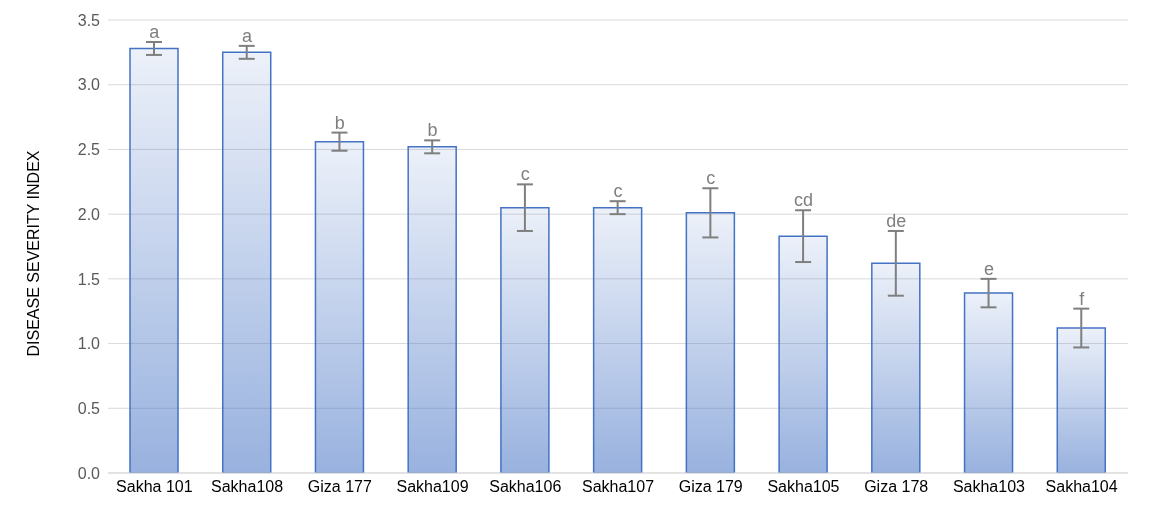 Image resolution: width=1173 pixels, height=514 pixels. What do you see at coordinates (988, 268) in the screenshot?
I see `annotation: e` at bounding box center [988, 268].